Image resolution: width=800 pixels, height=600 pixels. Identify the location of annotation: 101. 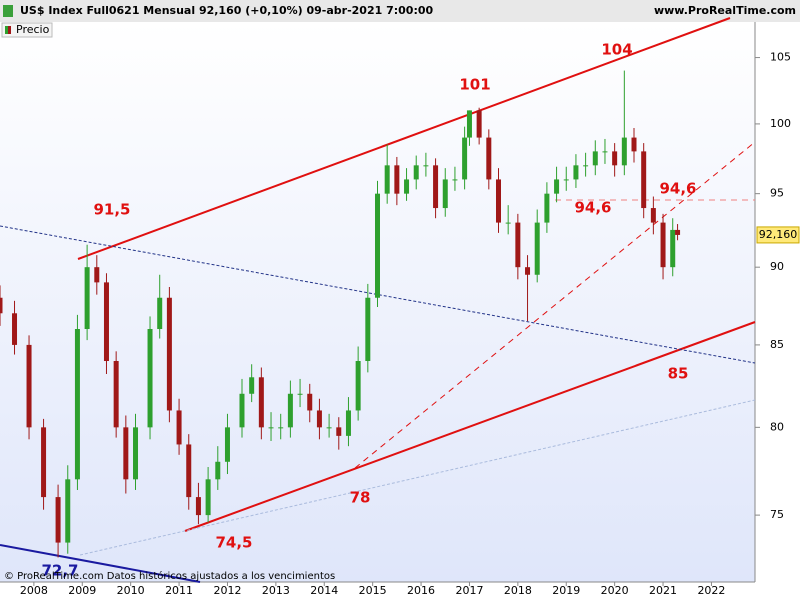
(474, 85).